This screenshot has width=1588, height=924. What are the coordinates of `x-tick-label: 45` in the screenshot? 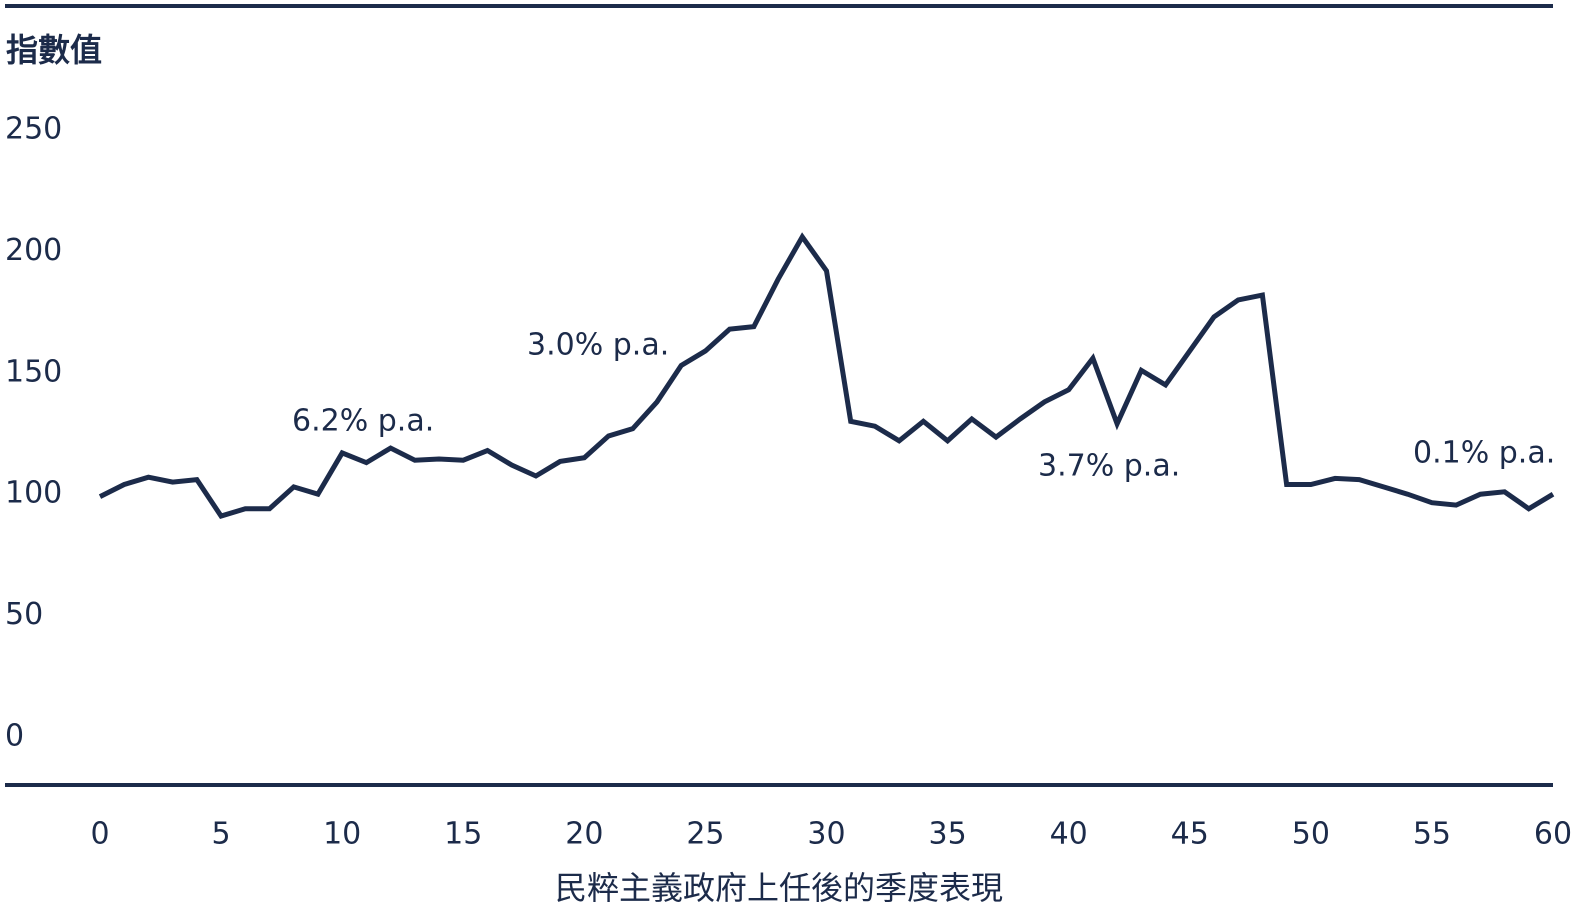 It's located at (1190, 834).